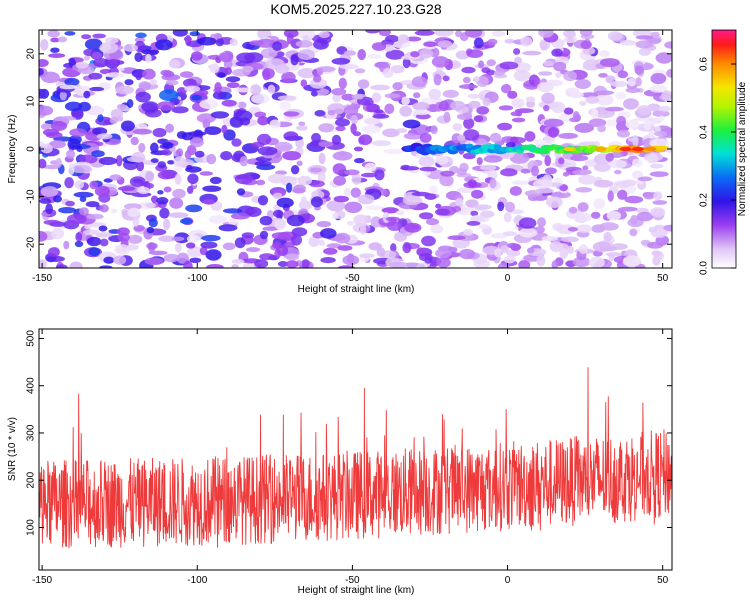 The width and height of the screenshot is (750, 600). I want to click on x-tick-label: 50, so click(663, 278).